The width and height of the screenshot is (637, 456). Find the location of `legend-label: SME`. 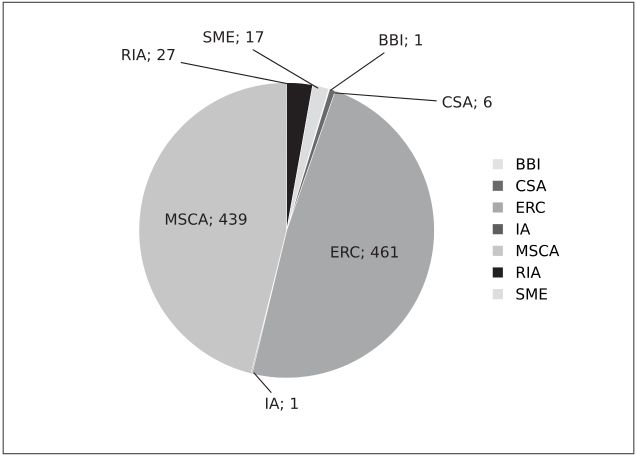

legend-label: SME is located at coordinates (531, 294).